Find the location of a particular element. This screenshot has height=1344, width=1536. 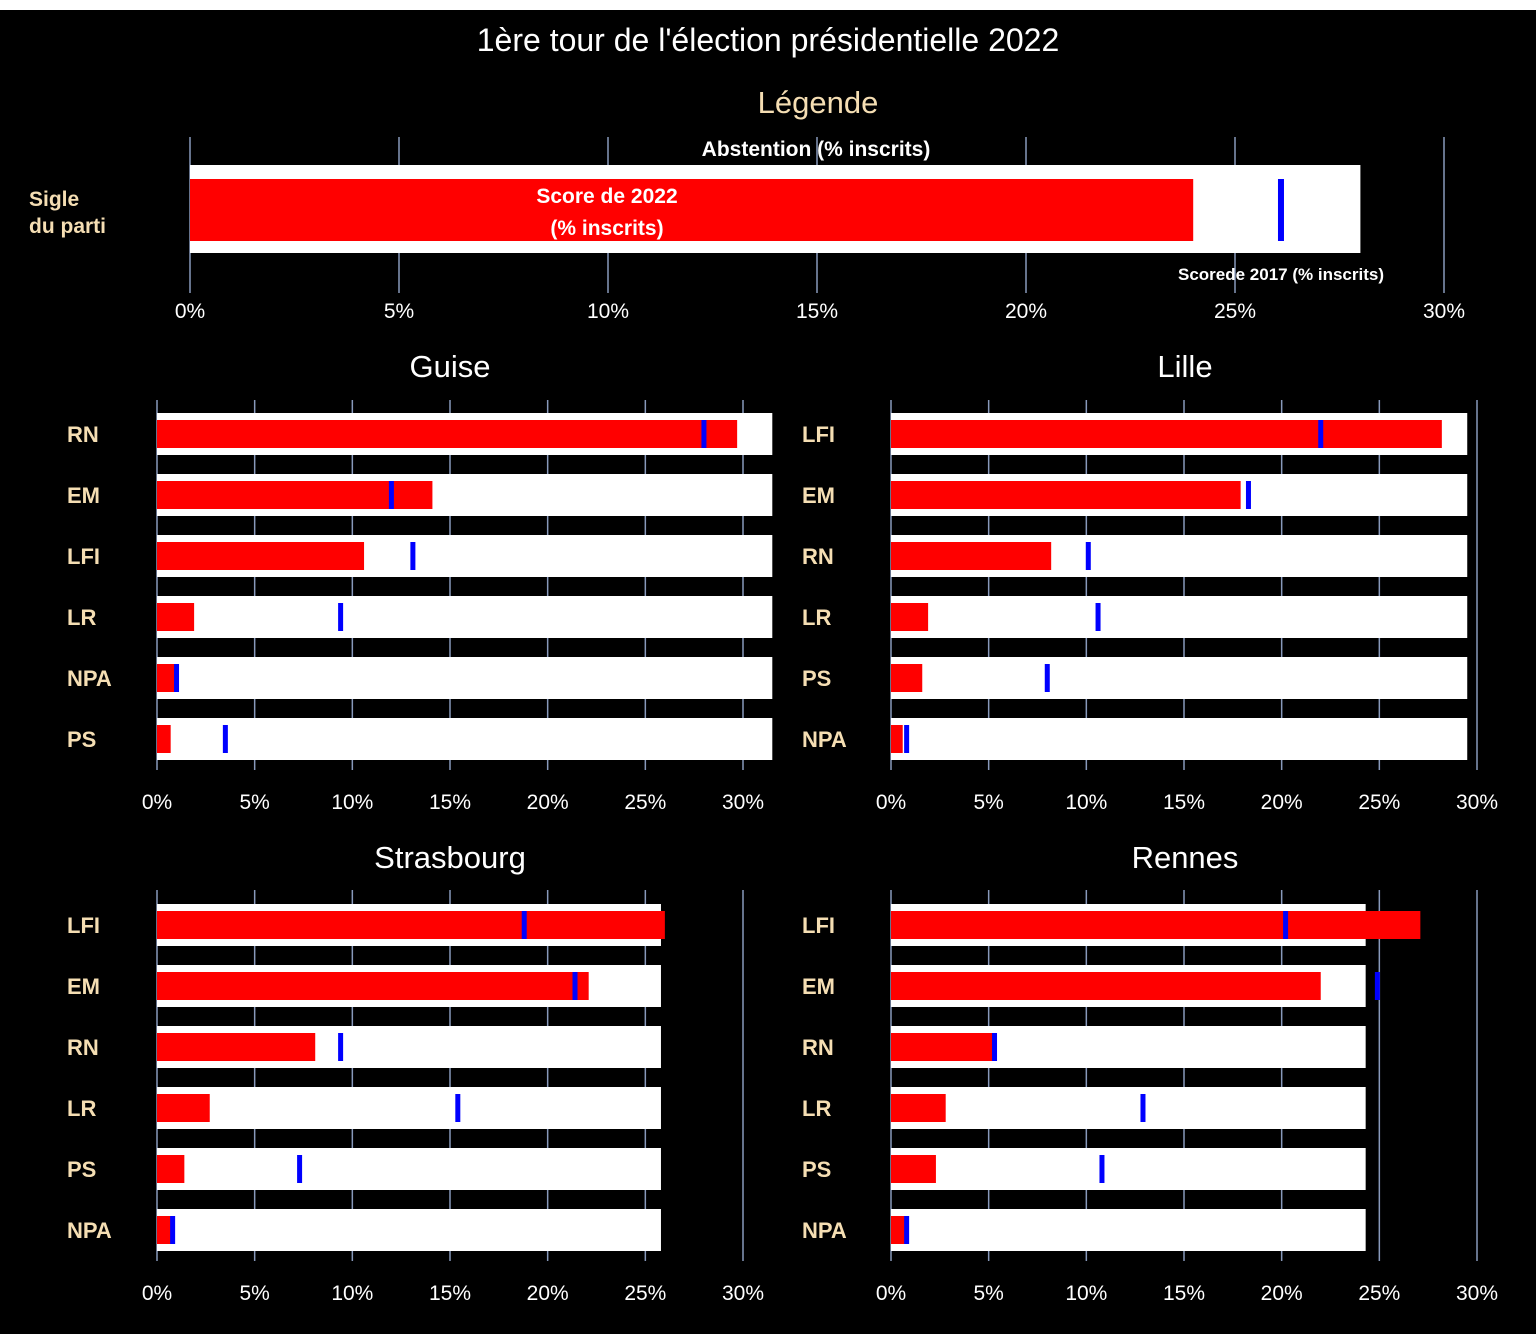

panel-title: Rennes is located at coordinates (1185, 857).